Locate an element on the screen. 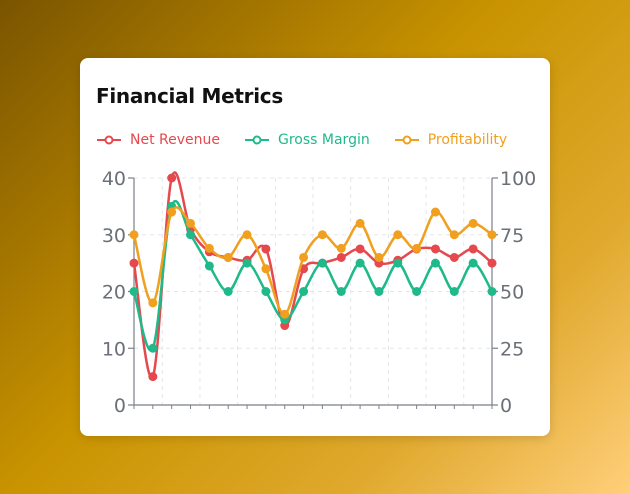 This screenshot has height=494, width=630. y-left-tick-label: 40 is located at coordinates (114, 179).